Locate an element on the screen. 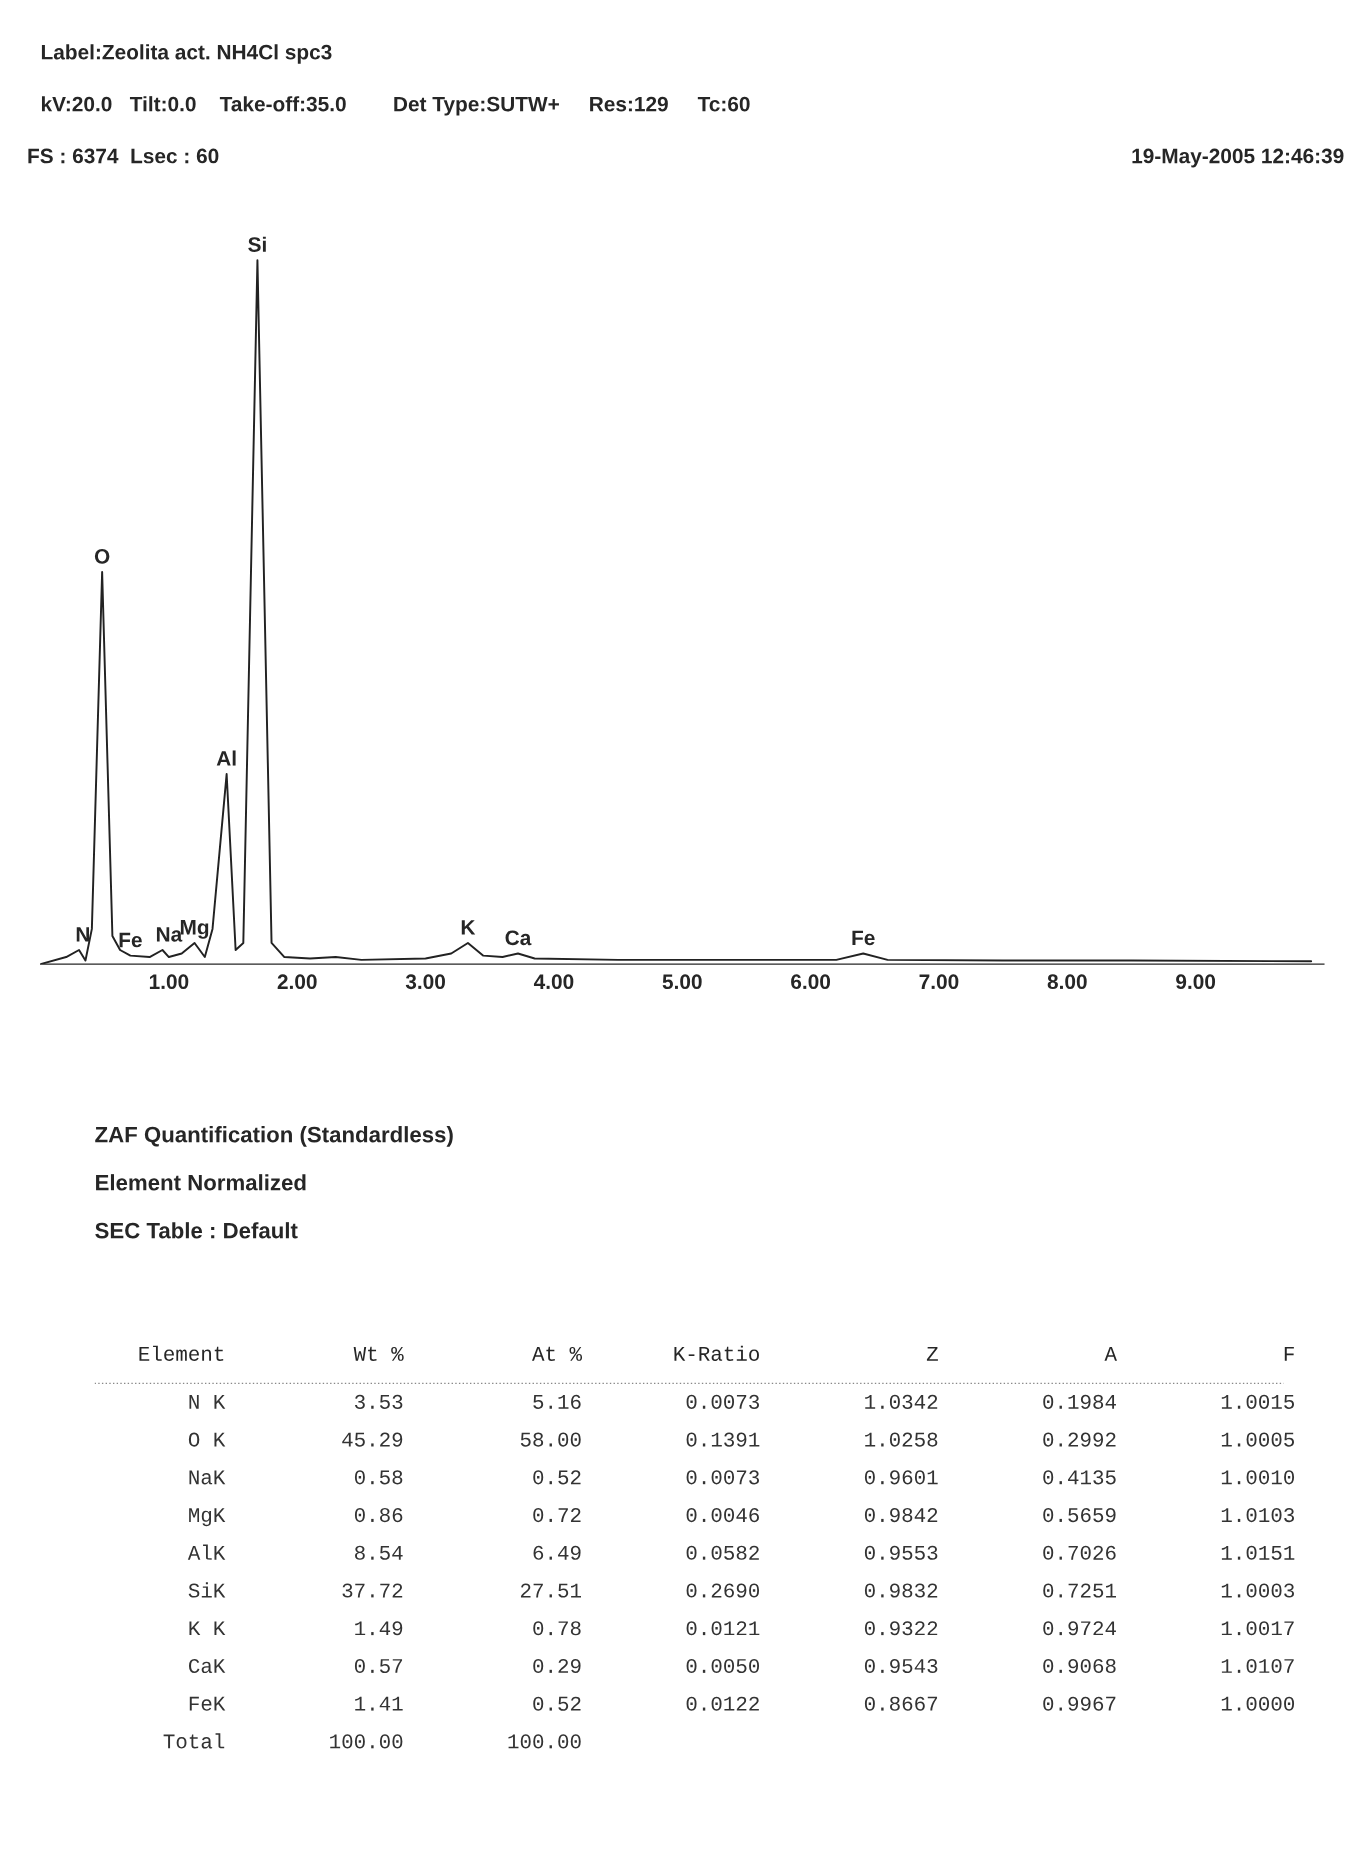 The width and height of the screenshot is (1351, 1854). text: 0.1391 is located at coordinates (723, 1439).